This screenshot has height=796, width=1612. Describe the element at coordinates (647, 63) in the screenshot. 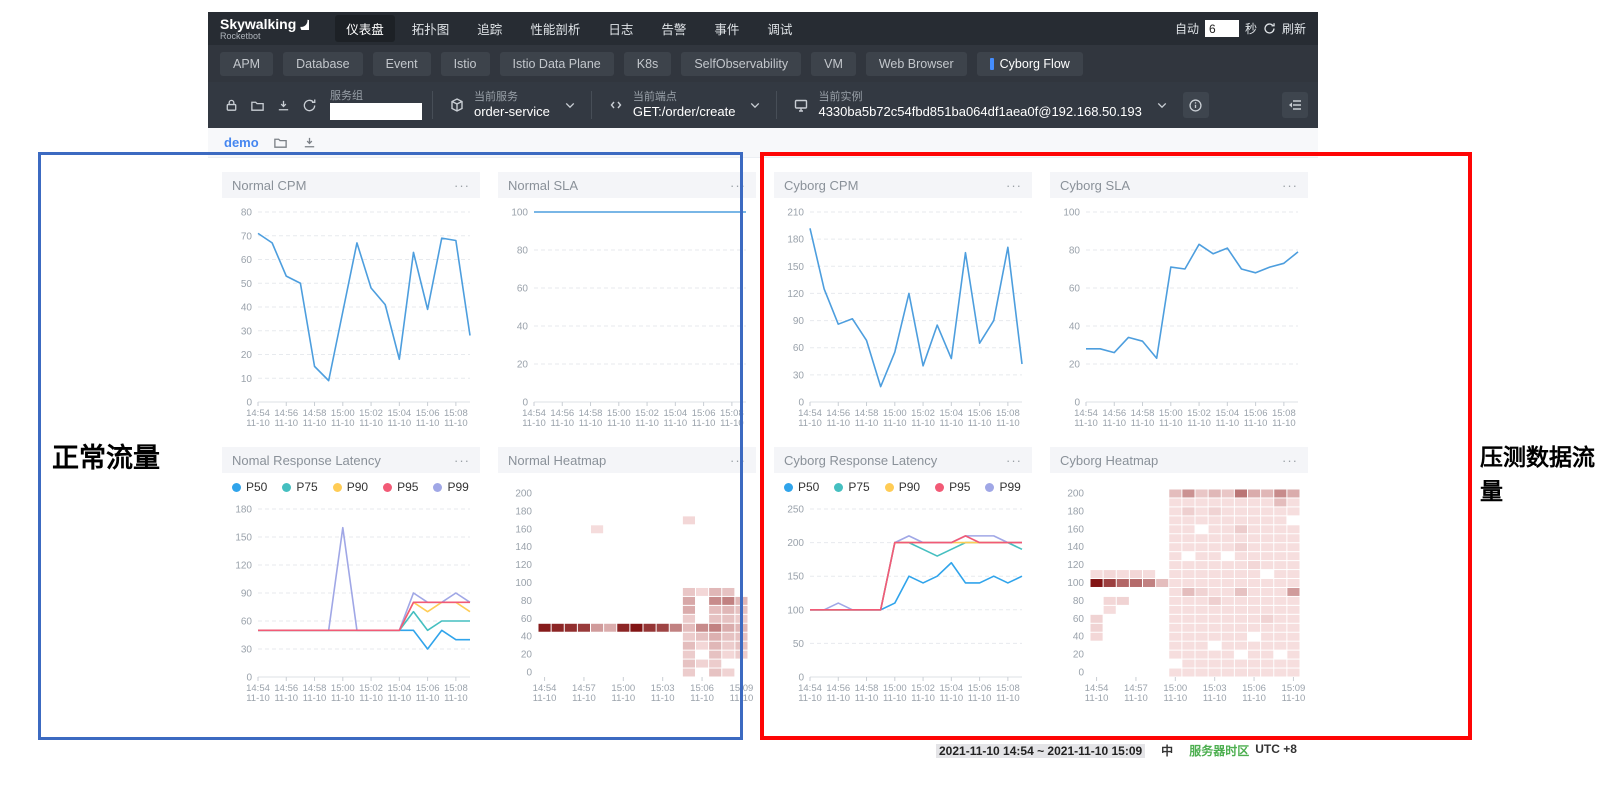

I see `dashboard-tab: K8s` at that location.